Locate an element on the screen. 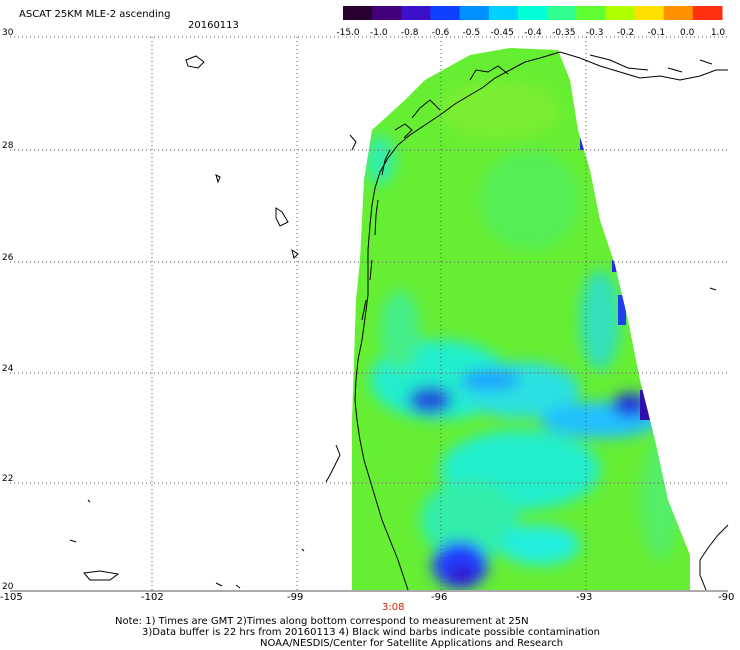  colorbar-label: -0.5 is located at coordinates (471, 33).